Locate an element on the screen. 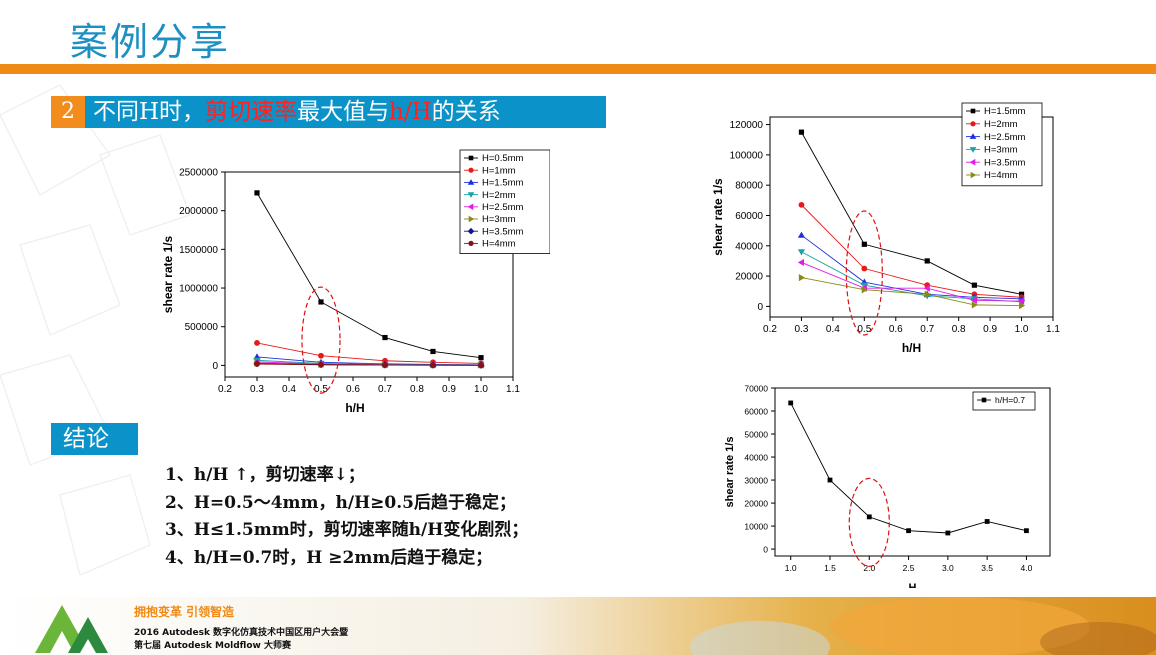 This screenshot has width=1156, height=655. x-tick-label: 3.5 is located at coordinates (987, 568).